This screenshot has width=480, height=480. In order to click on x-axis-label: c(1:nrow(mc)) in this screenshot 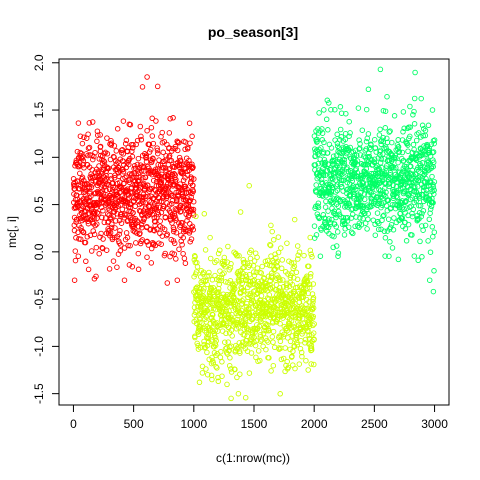, I will do `click(253, 458)`.